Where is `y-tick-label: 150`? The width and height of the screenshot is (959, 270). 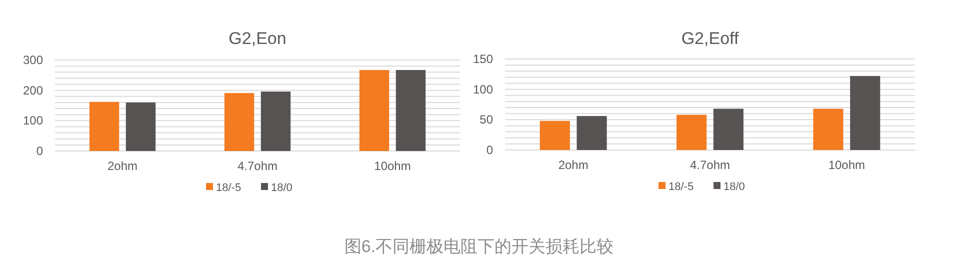
y-tick-label: 150 is located at coordinates (483, 59).